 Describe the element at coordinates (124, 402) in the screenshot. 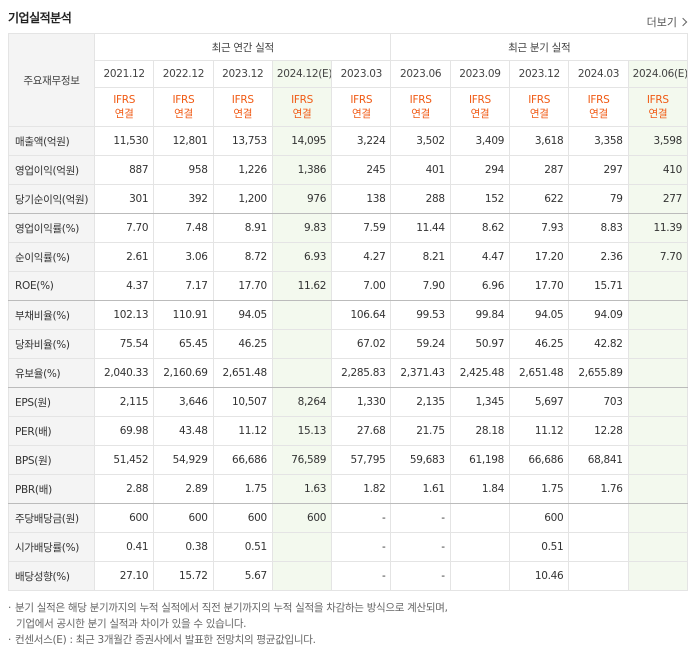

I see `table-cell: 2,115` at that location.